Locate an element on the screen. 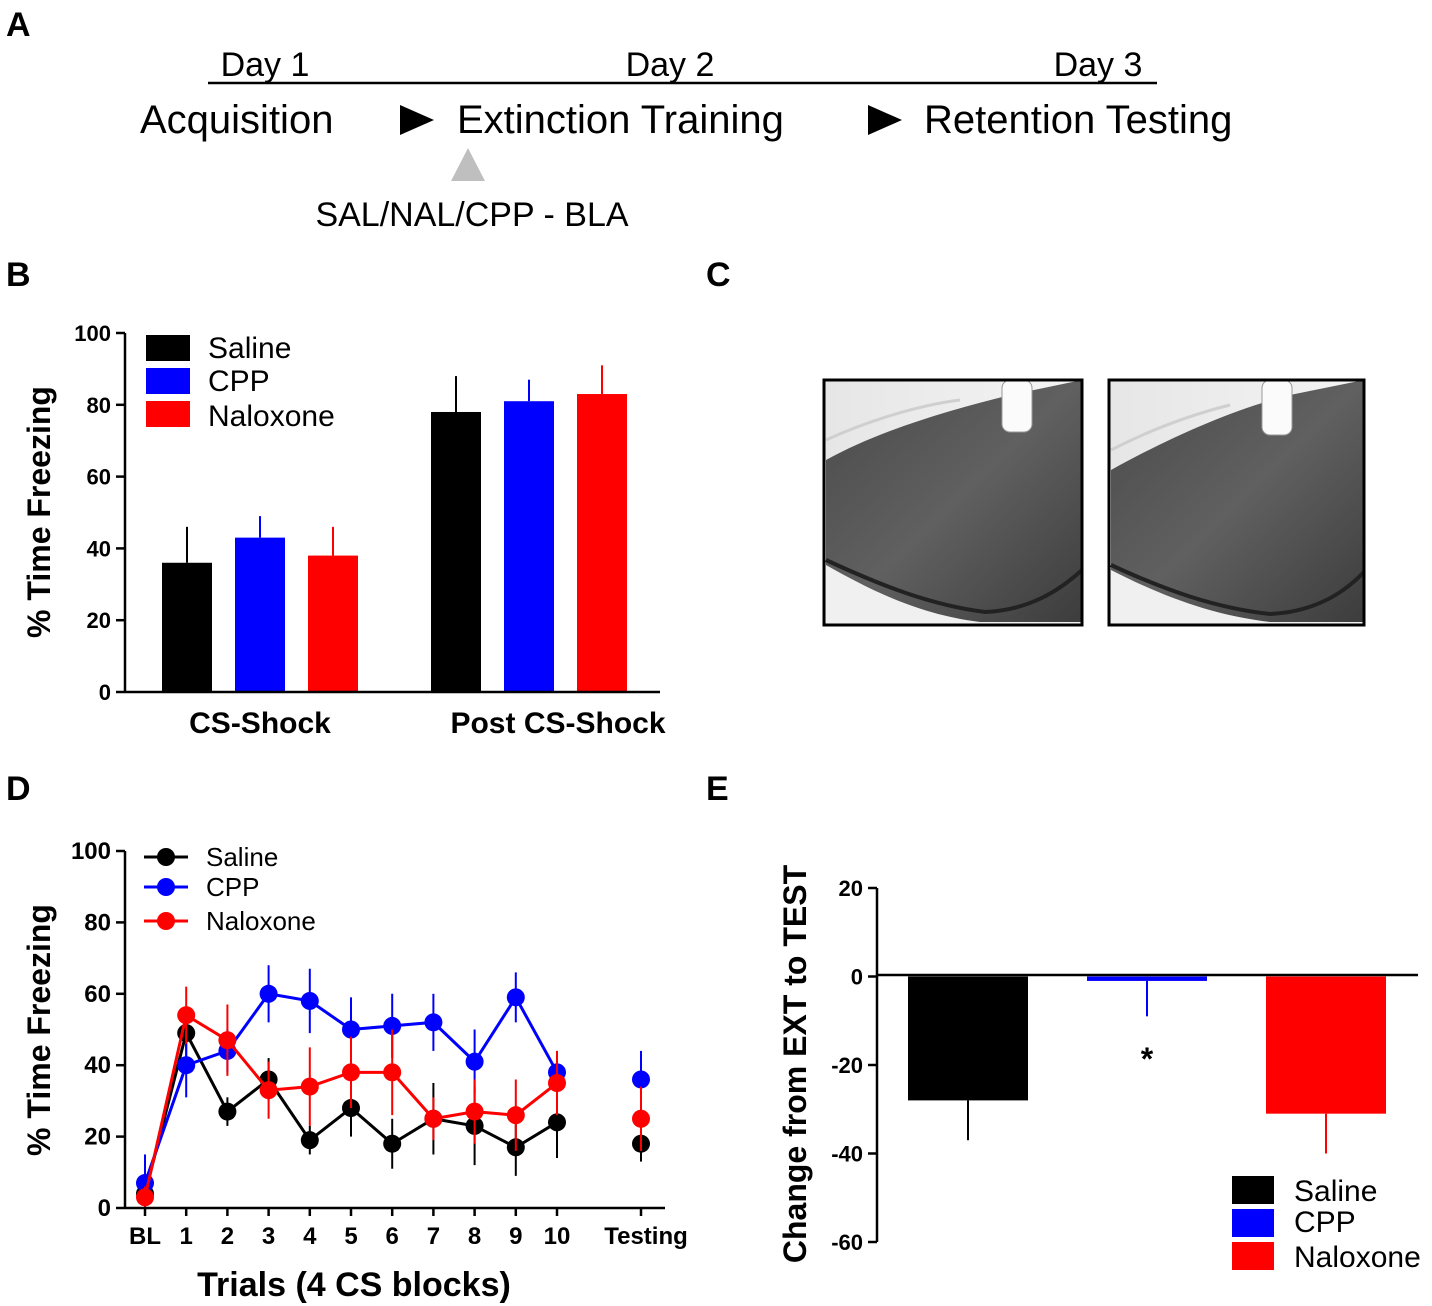 The width and height of the screenshot is (1432, 1306). legend-b-cpp-swatch is located at coordinates (168, 381).